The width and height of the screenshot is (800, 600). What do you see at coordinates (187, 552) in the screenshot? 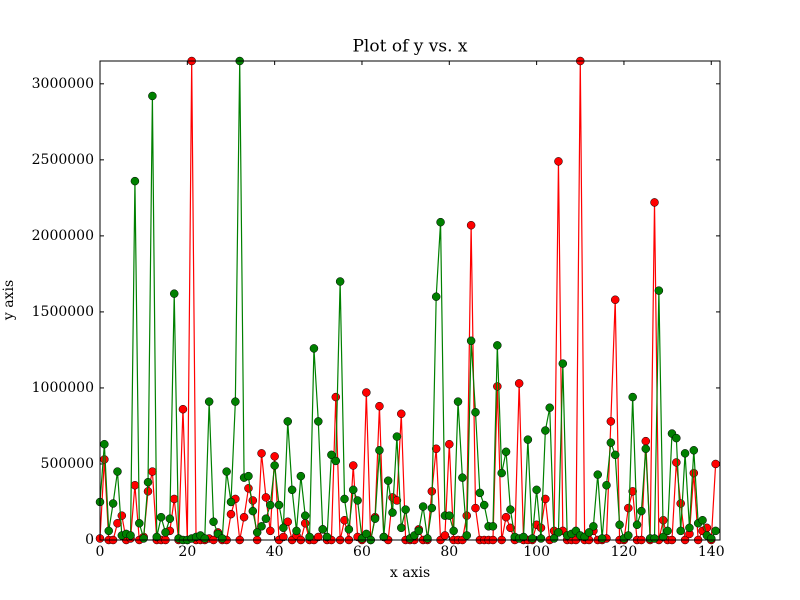
I see `x-tick-label: 20` at bounding box center [187, 552].